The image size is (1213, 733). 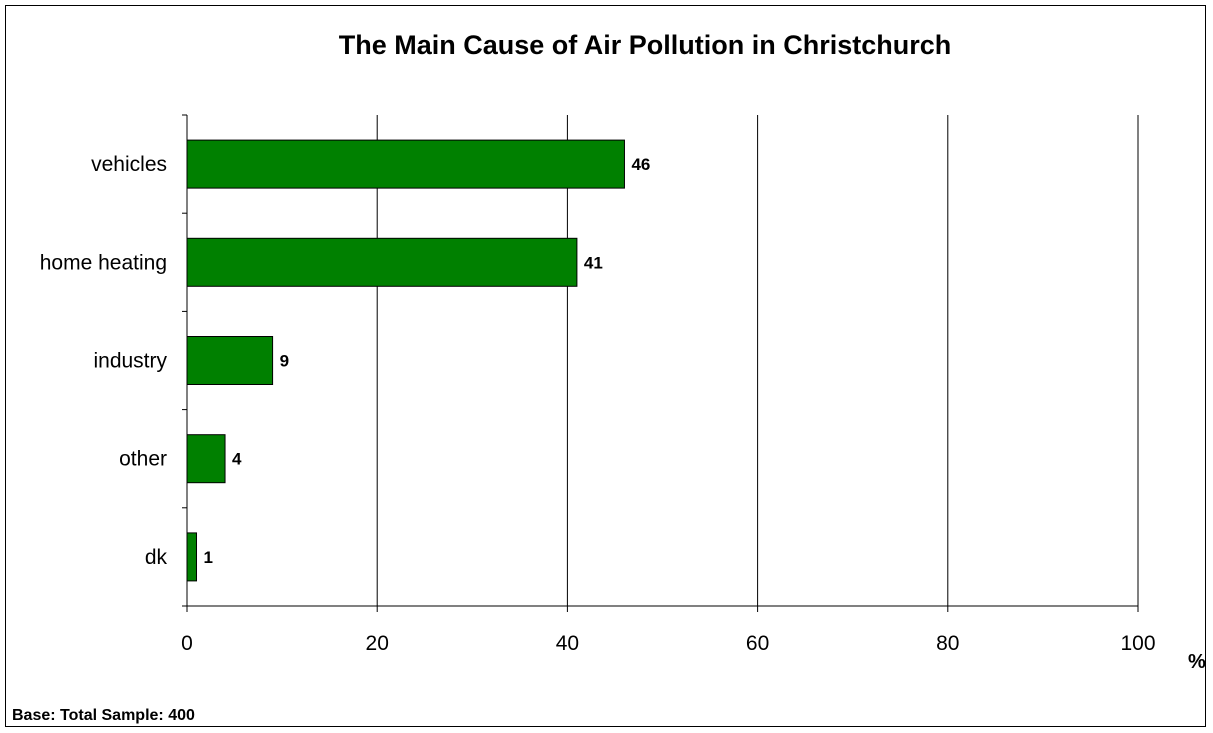 What do you see at coordinates (284, 361) in the screenshot?
I see `data-label-industry: 9` at bounding box center [284, 361].